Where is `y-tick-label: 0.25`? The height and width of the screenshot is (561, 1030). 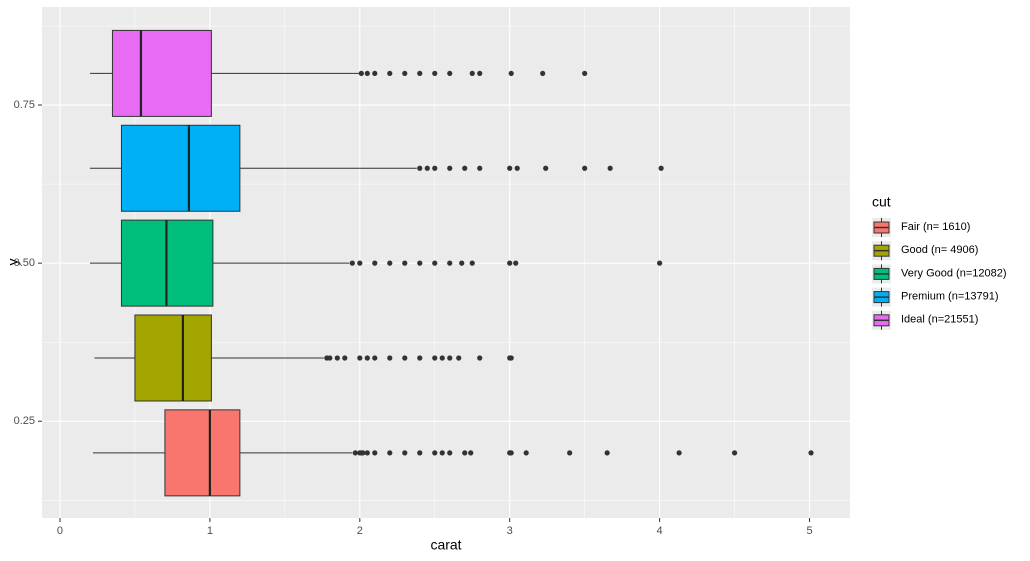
y-tick-label: 0.25 is located at coordinates (24, 421).